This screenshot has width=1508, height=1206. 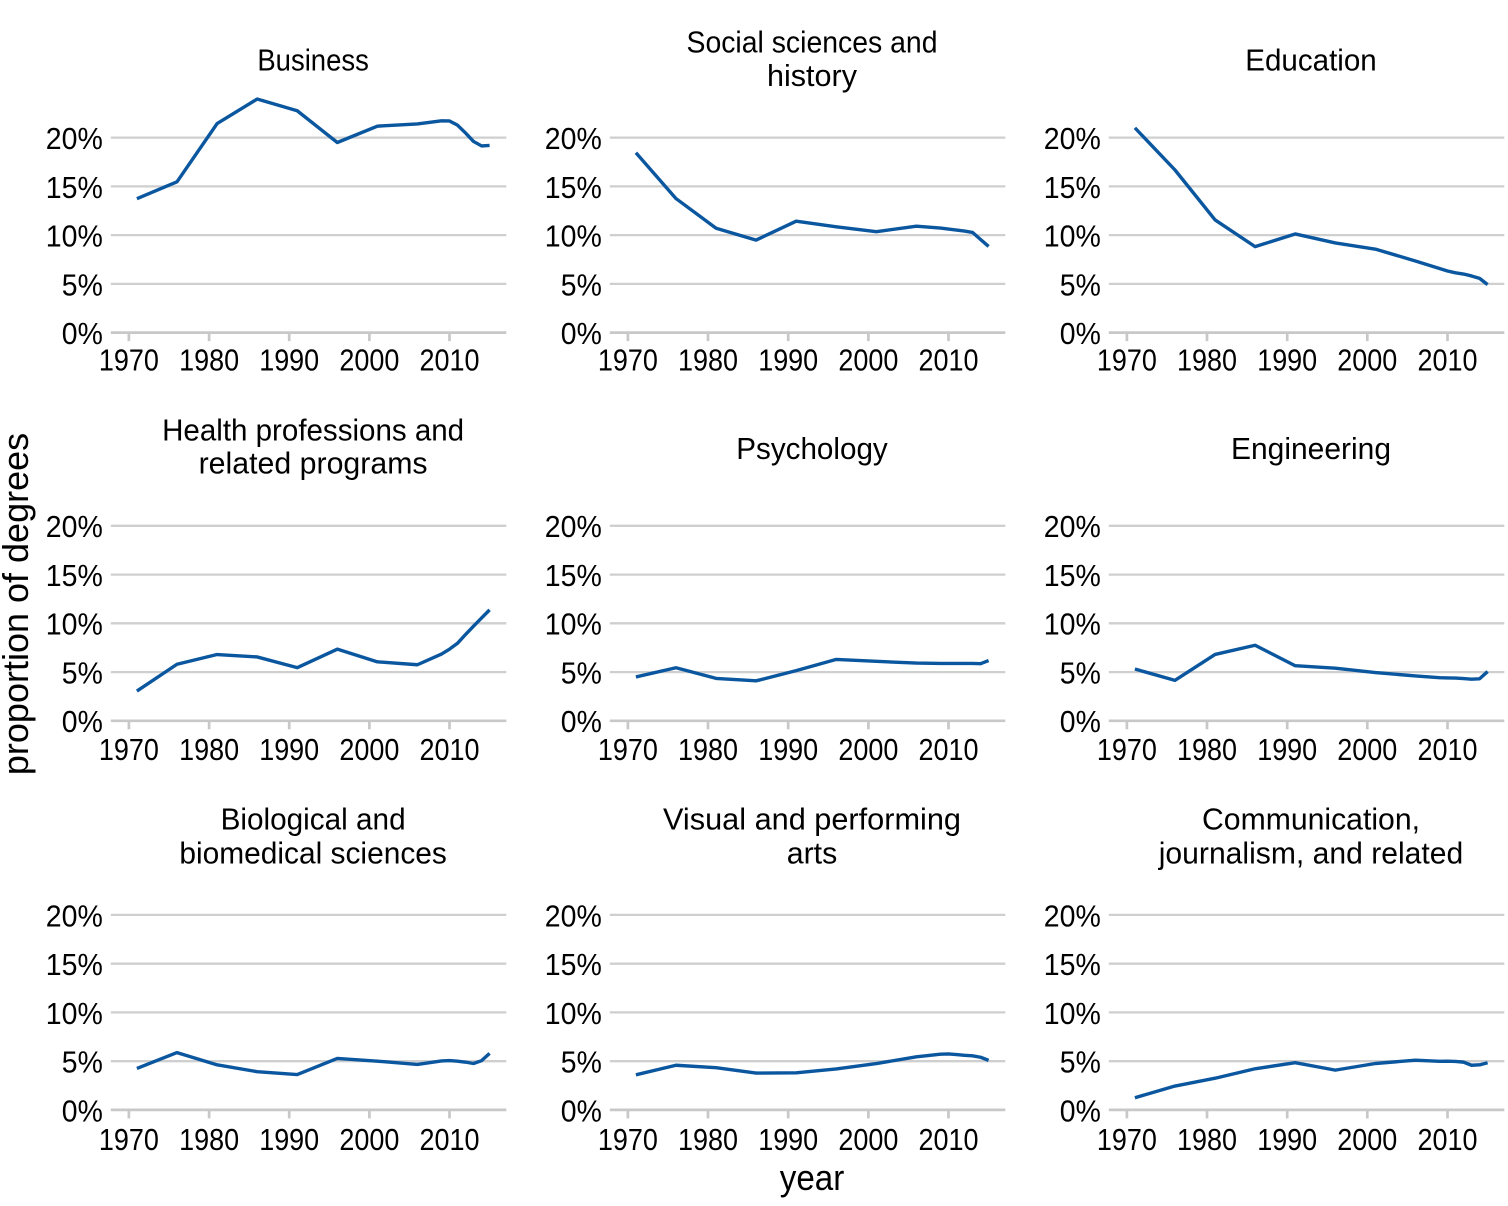 What do you see at coordinates (18, 604) in the screenshot?
I see `svg-text: proportion of degrees` at bounding box center [18, 604].